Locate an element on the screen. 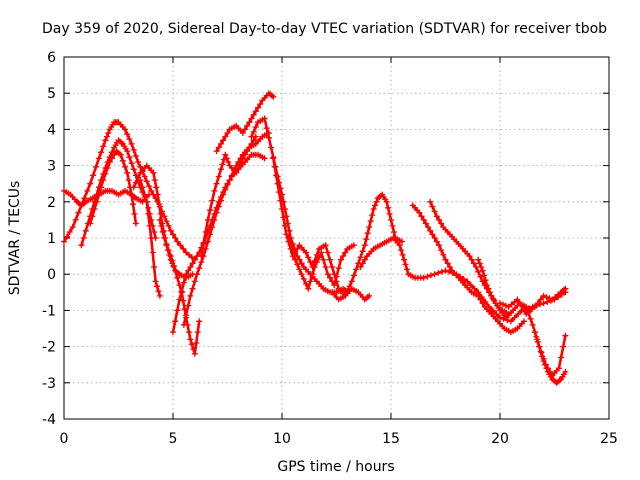 The width and height of the screenshot is (640, 480). y-tick-labels: -4 -3 -2 -1 0 1 2 3 4 5 6 is located at coordinates (49, 239).